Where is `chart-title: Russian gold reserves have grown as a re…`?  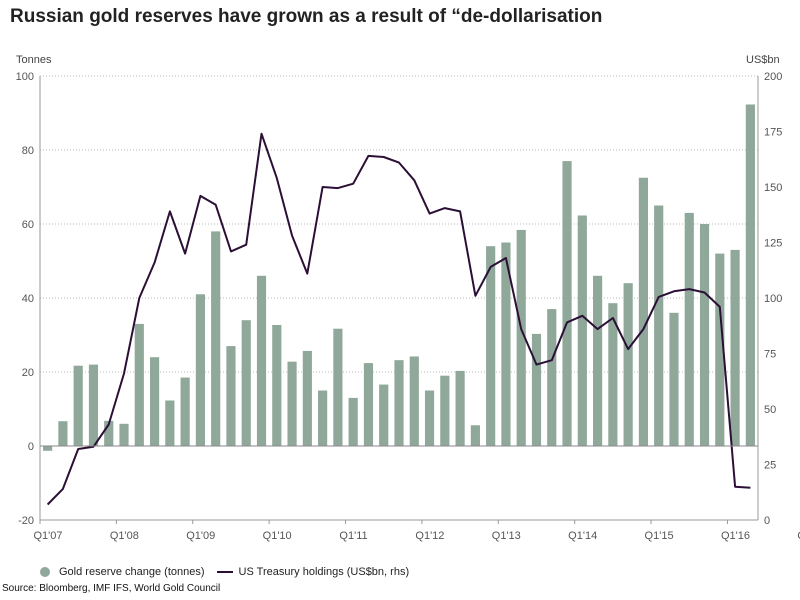 chart-title: Russian gold reserves have grown as a re… is located at coordinates (306, 16).